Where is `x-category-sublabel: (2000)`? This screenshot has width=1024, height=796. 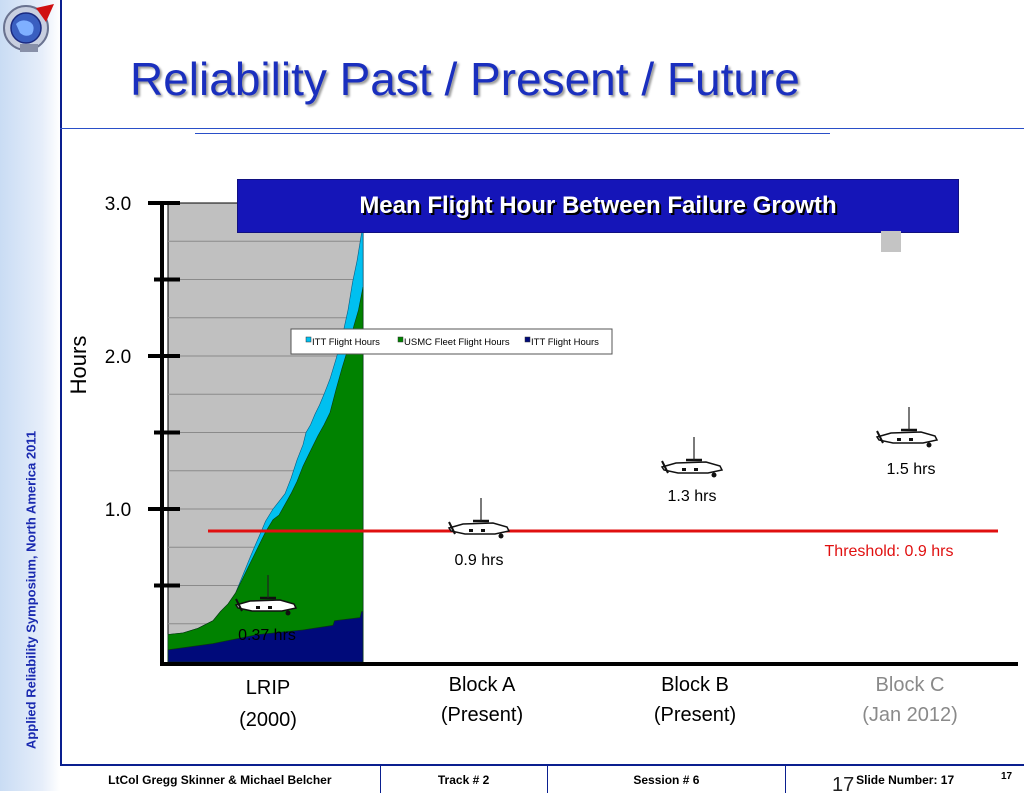
x-category-sublabel: (2000) is located at coordinates (268, 720).